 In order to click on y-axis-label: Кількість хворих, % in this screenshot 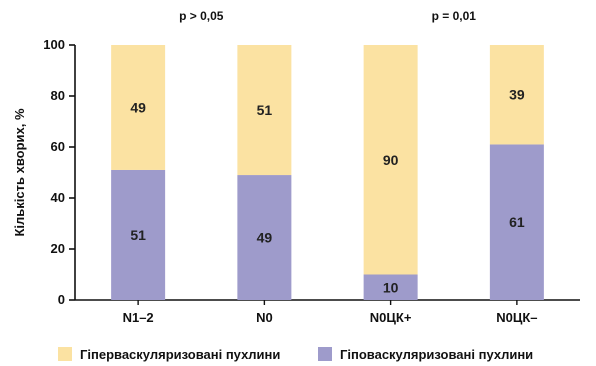, I will do `click(19, 172)`.